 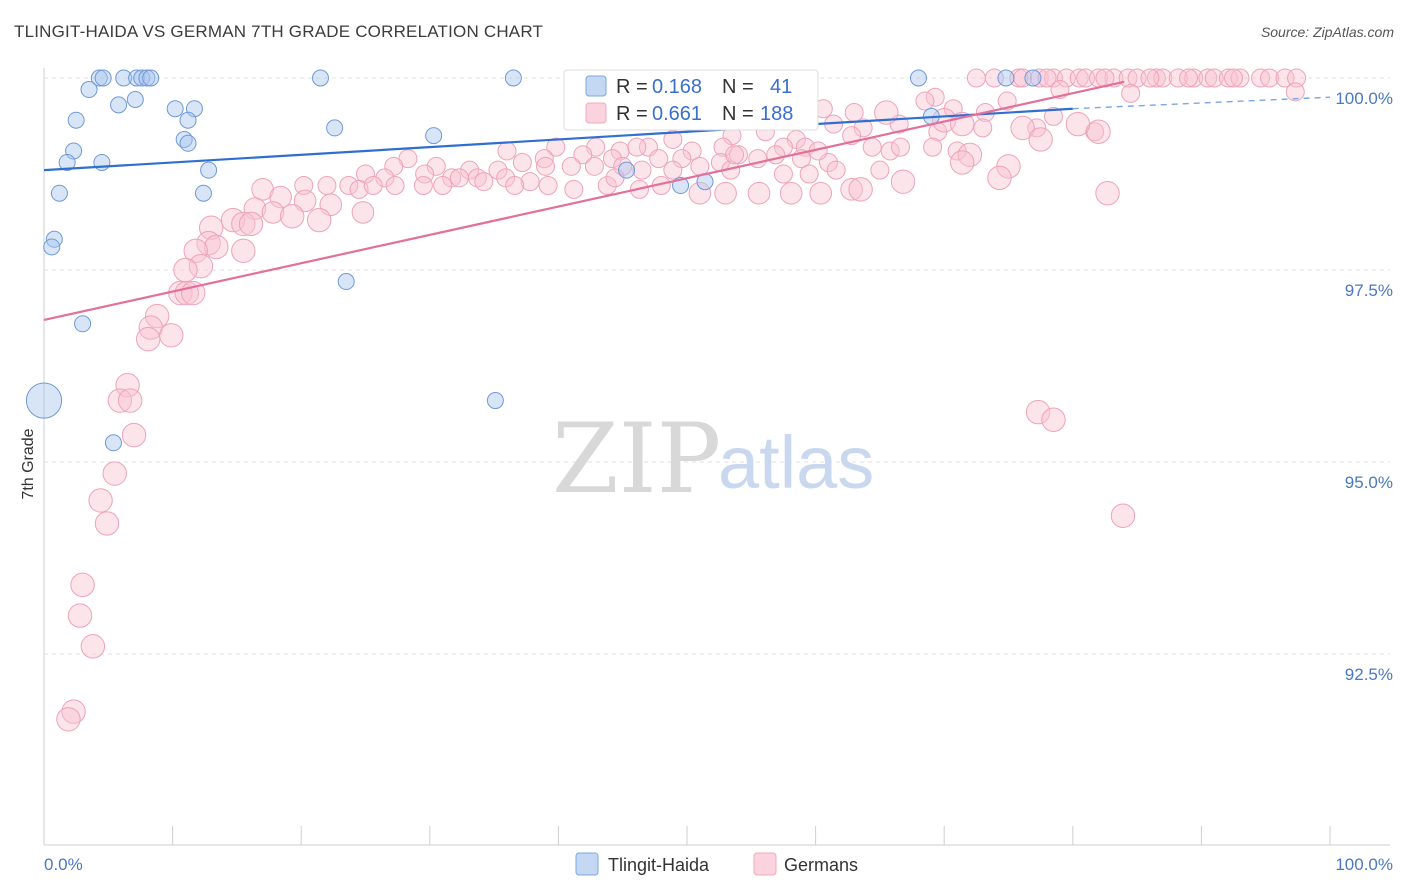 What do you see at coordinates (821, 865) in the screenshot?
I see `bottom-legend-label-1: Germans` at bounding box center [821, 865].